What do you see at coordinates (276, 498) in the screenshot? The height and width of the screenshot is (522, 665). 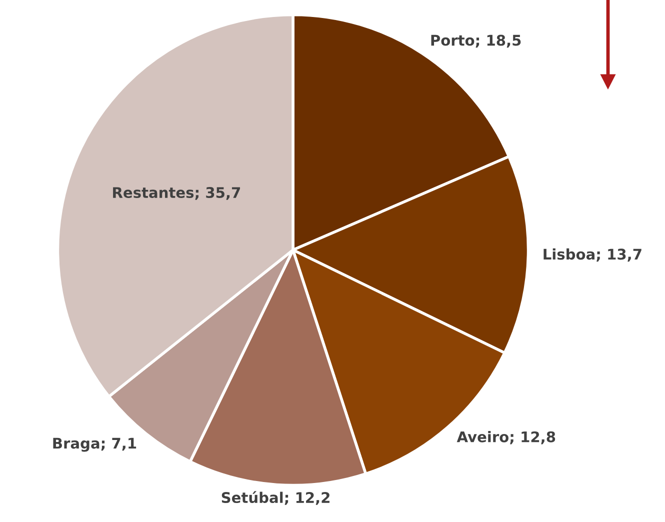 I see `slice-label: Setúbal; 12,2` at bounding box center [276, 498].